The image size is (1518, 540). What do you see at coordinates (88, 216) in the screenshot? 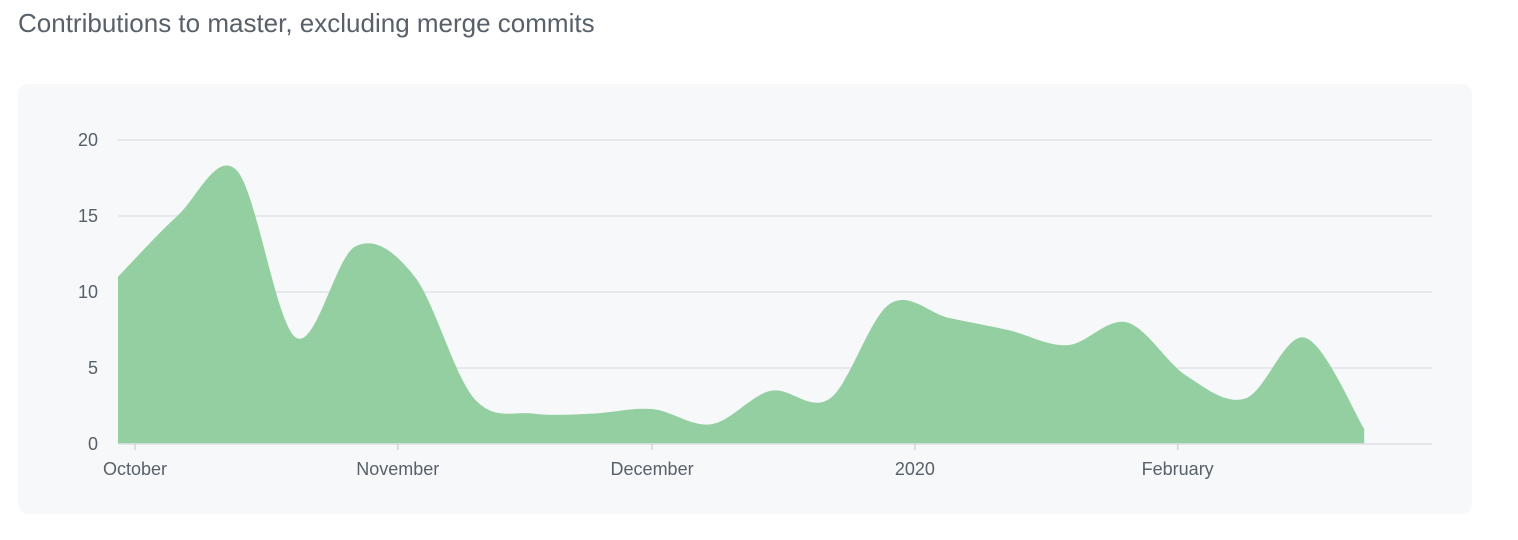
I see `y-tick-label: 15` at bounding box center [88, 216].